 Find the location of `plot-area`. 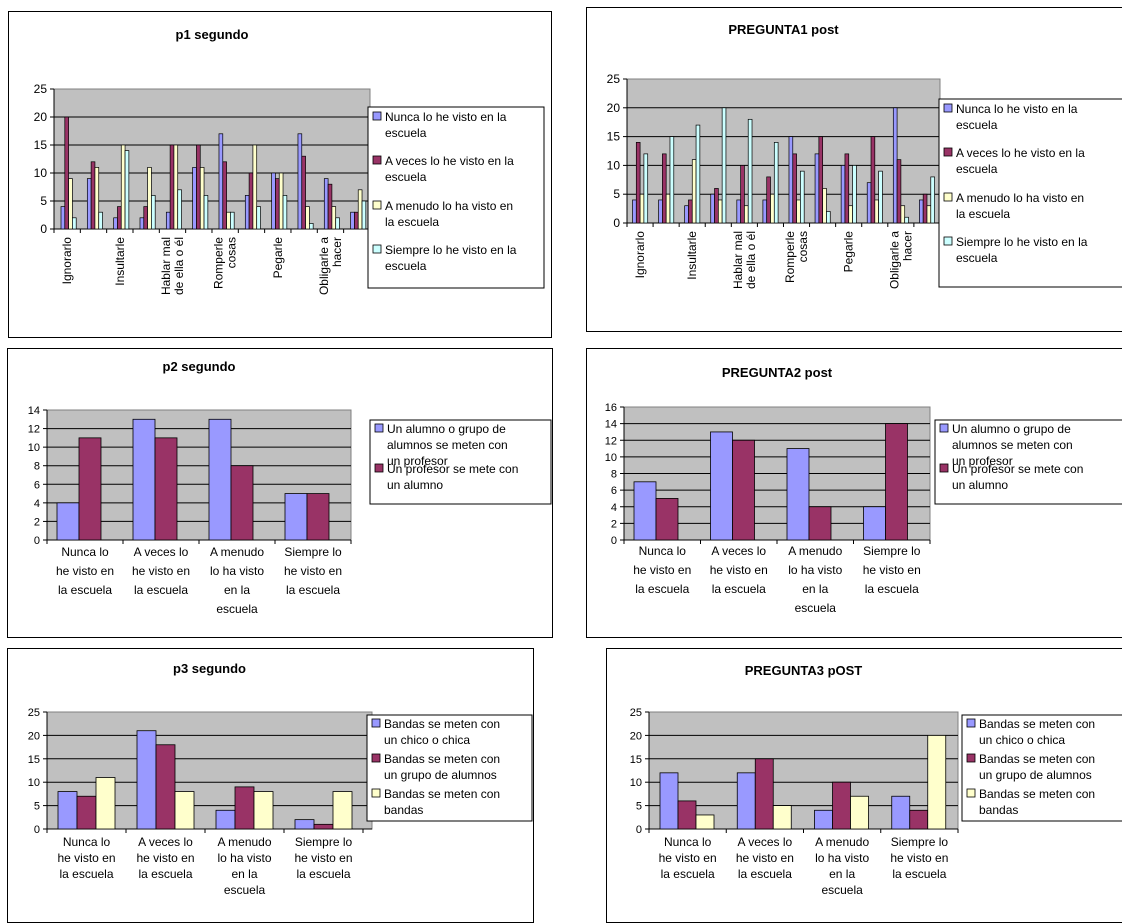

plot-area is located at coordinates (783, 151).